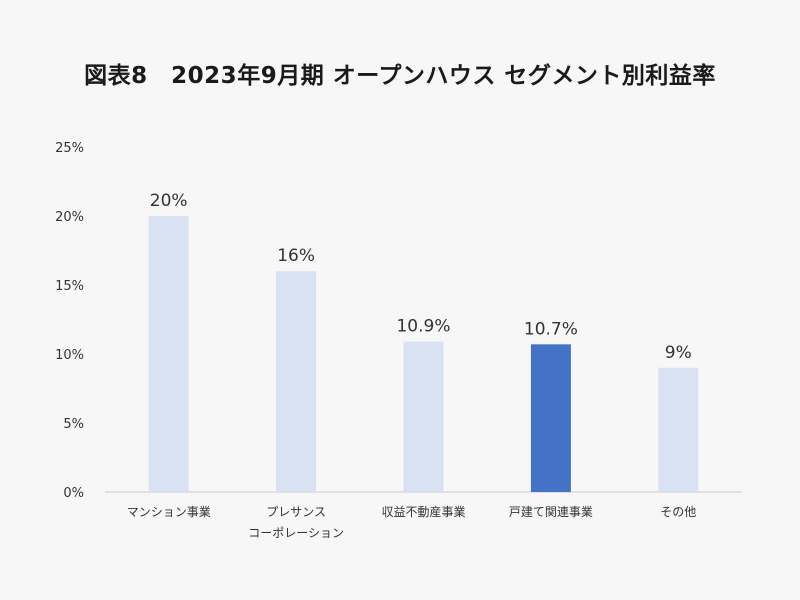 This screenshot has height=600, width=800. What do you see at coordinates (400, 76) in the screenshot?
I see `chart-title: 図表8 2023年9月期 オープンハウス セグメント別利益率` at bounding box center [400, 76].